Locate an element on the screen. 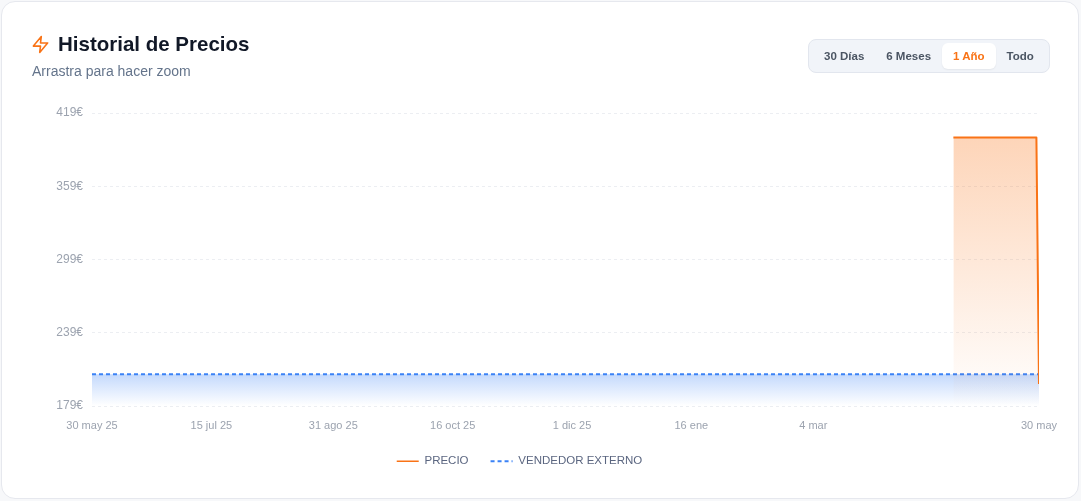  x-tick-label: 16 oct 25 is located at coordinates (453, 424).